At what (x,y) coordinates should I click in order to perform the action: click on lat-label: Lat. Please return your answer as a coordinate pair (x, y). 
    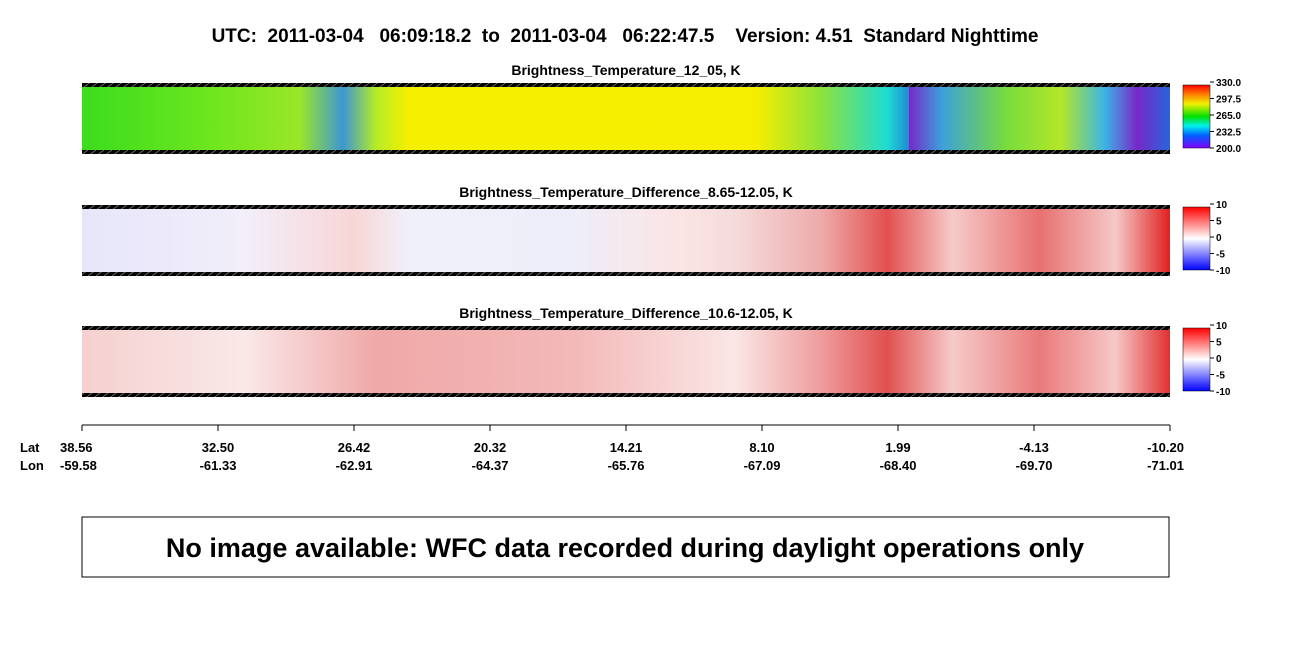
    Looking at the image, I should click on (30, 447).